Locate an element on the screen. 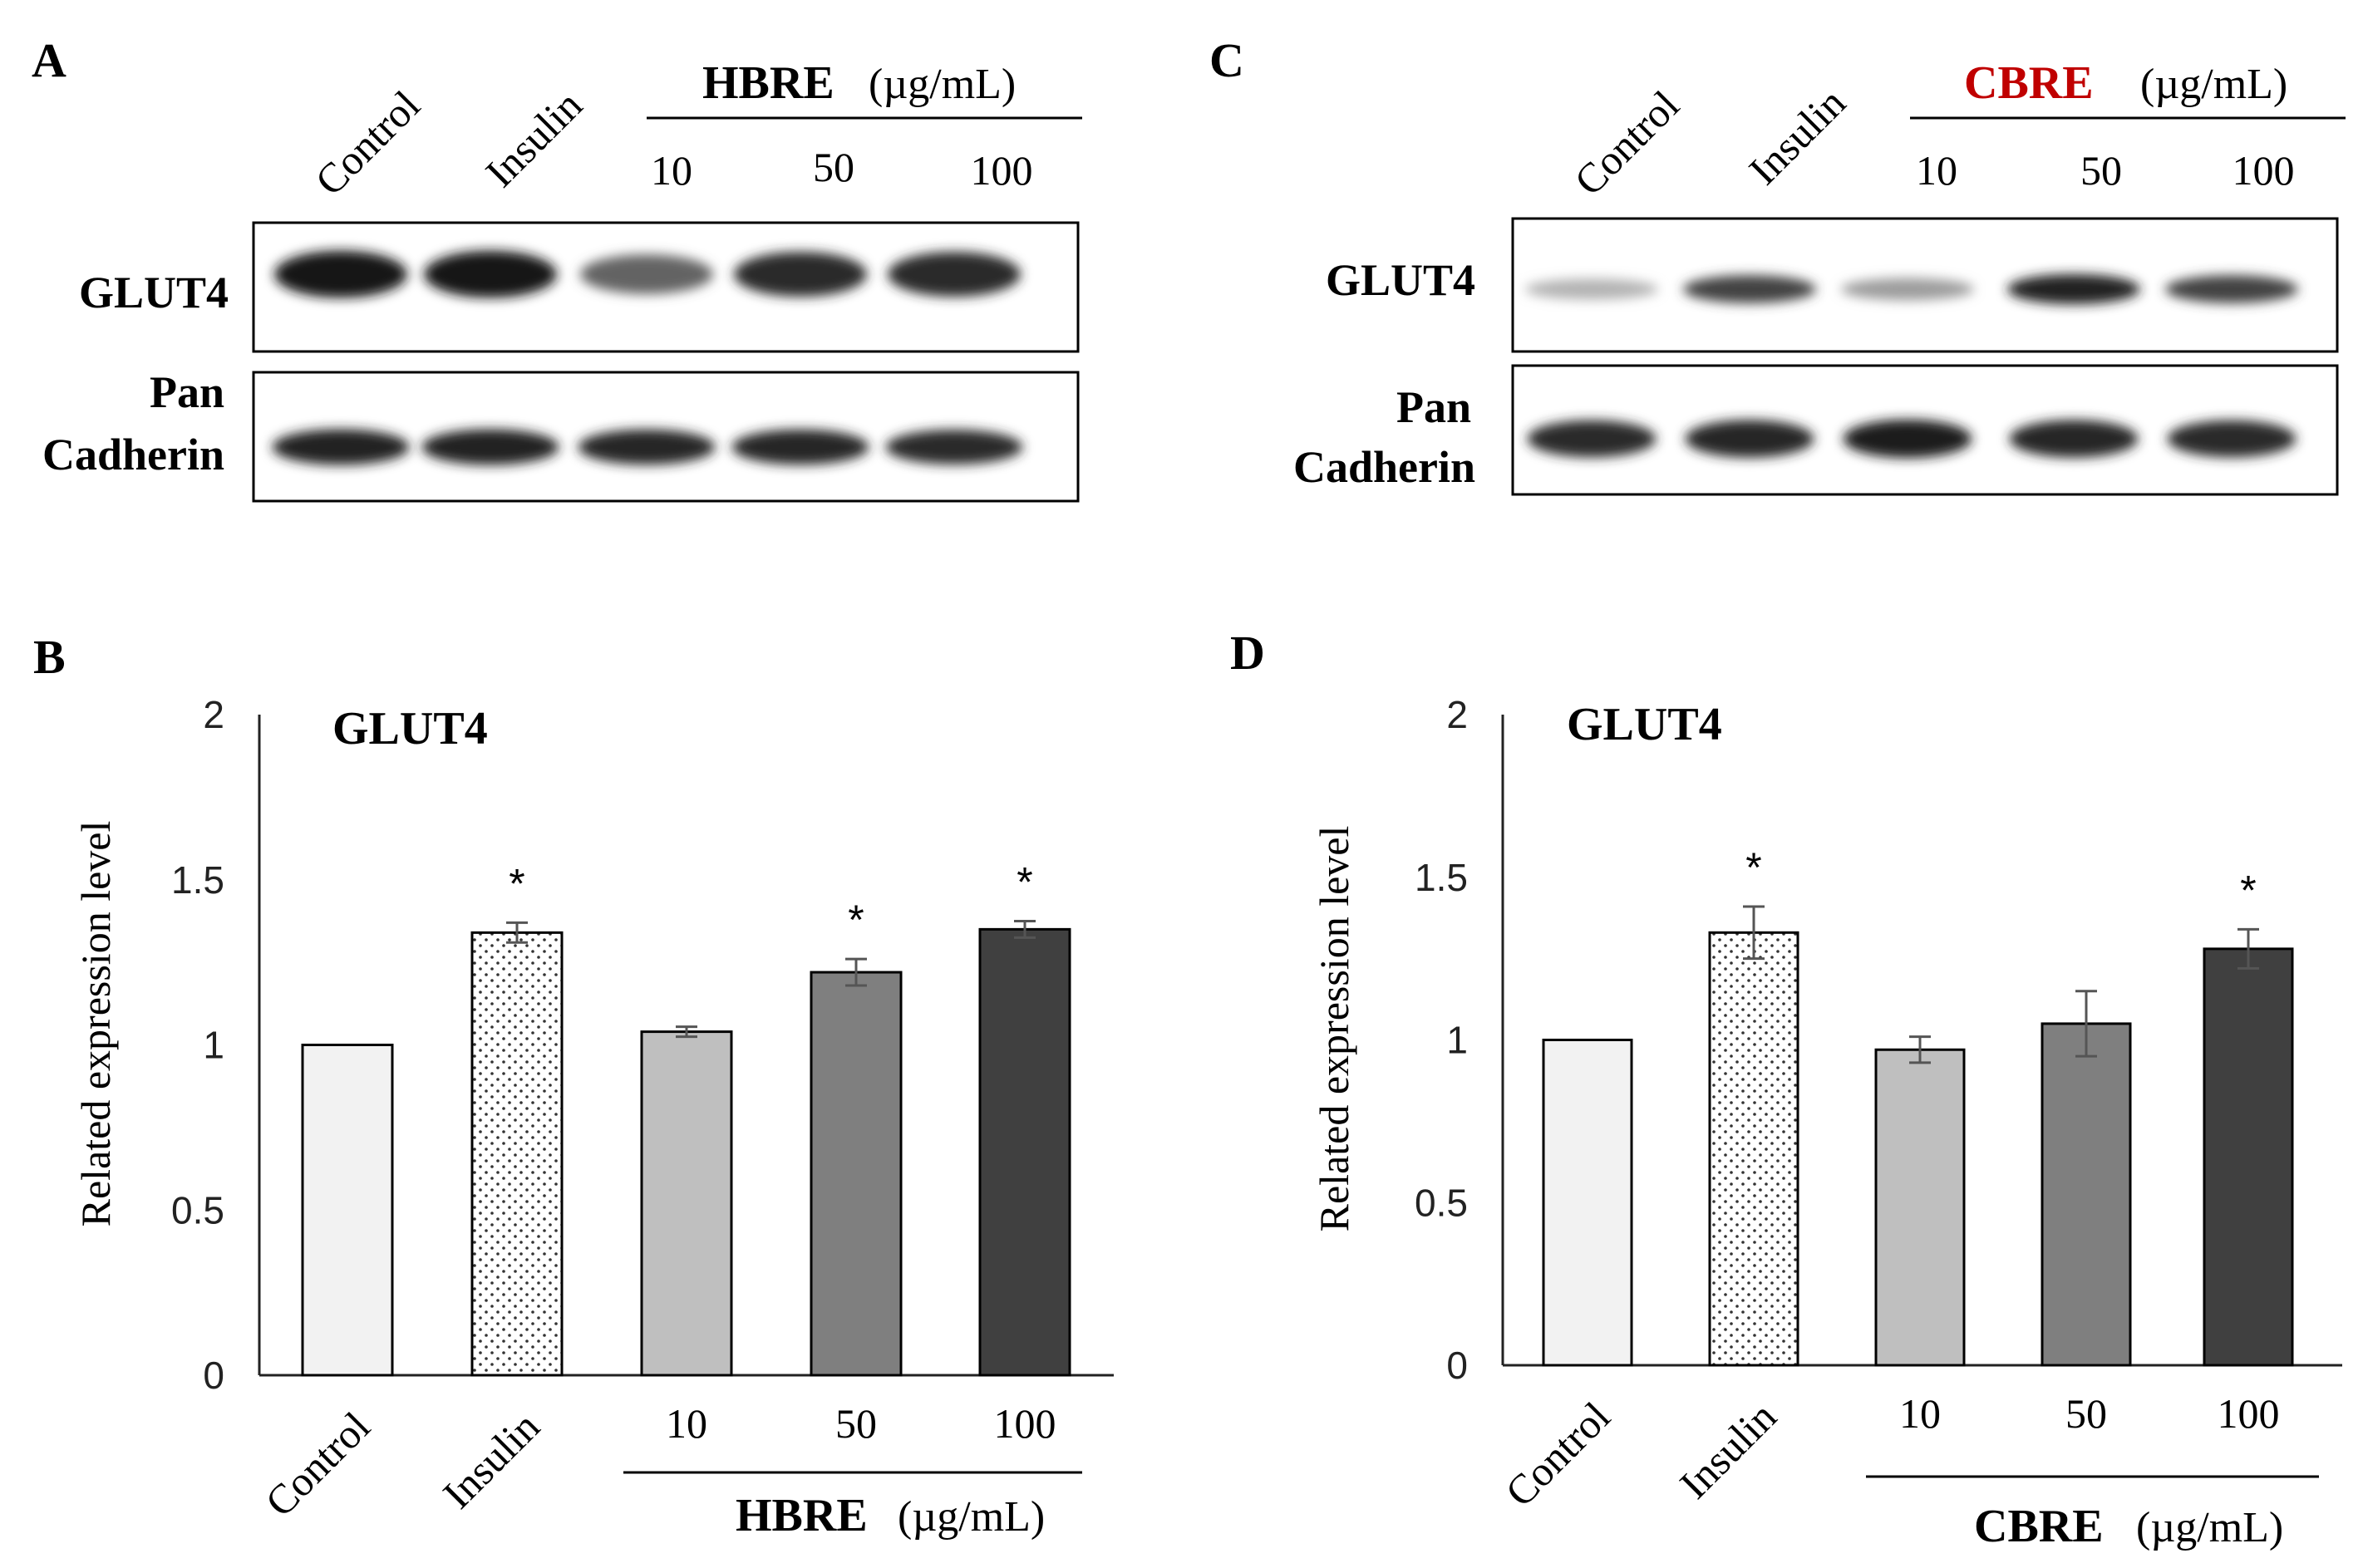 This screenshot has height=1568, width=2363. panel-c-letter: C is located at coordinates (1226, 60).